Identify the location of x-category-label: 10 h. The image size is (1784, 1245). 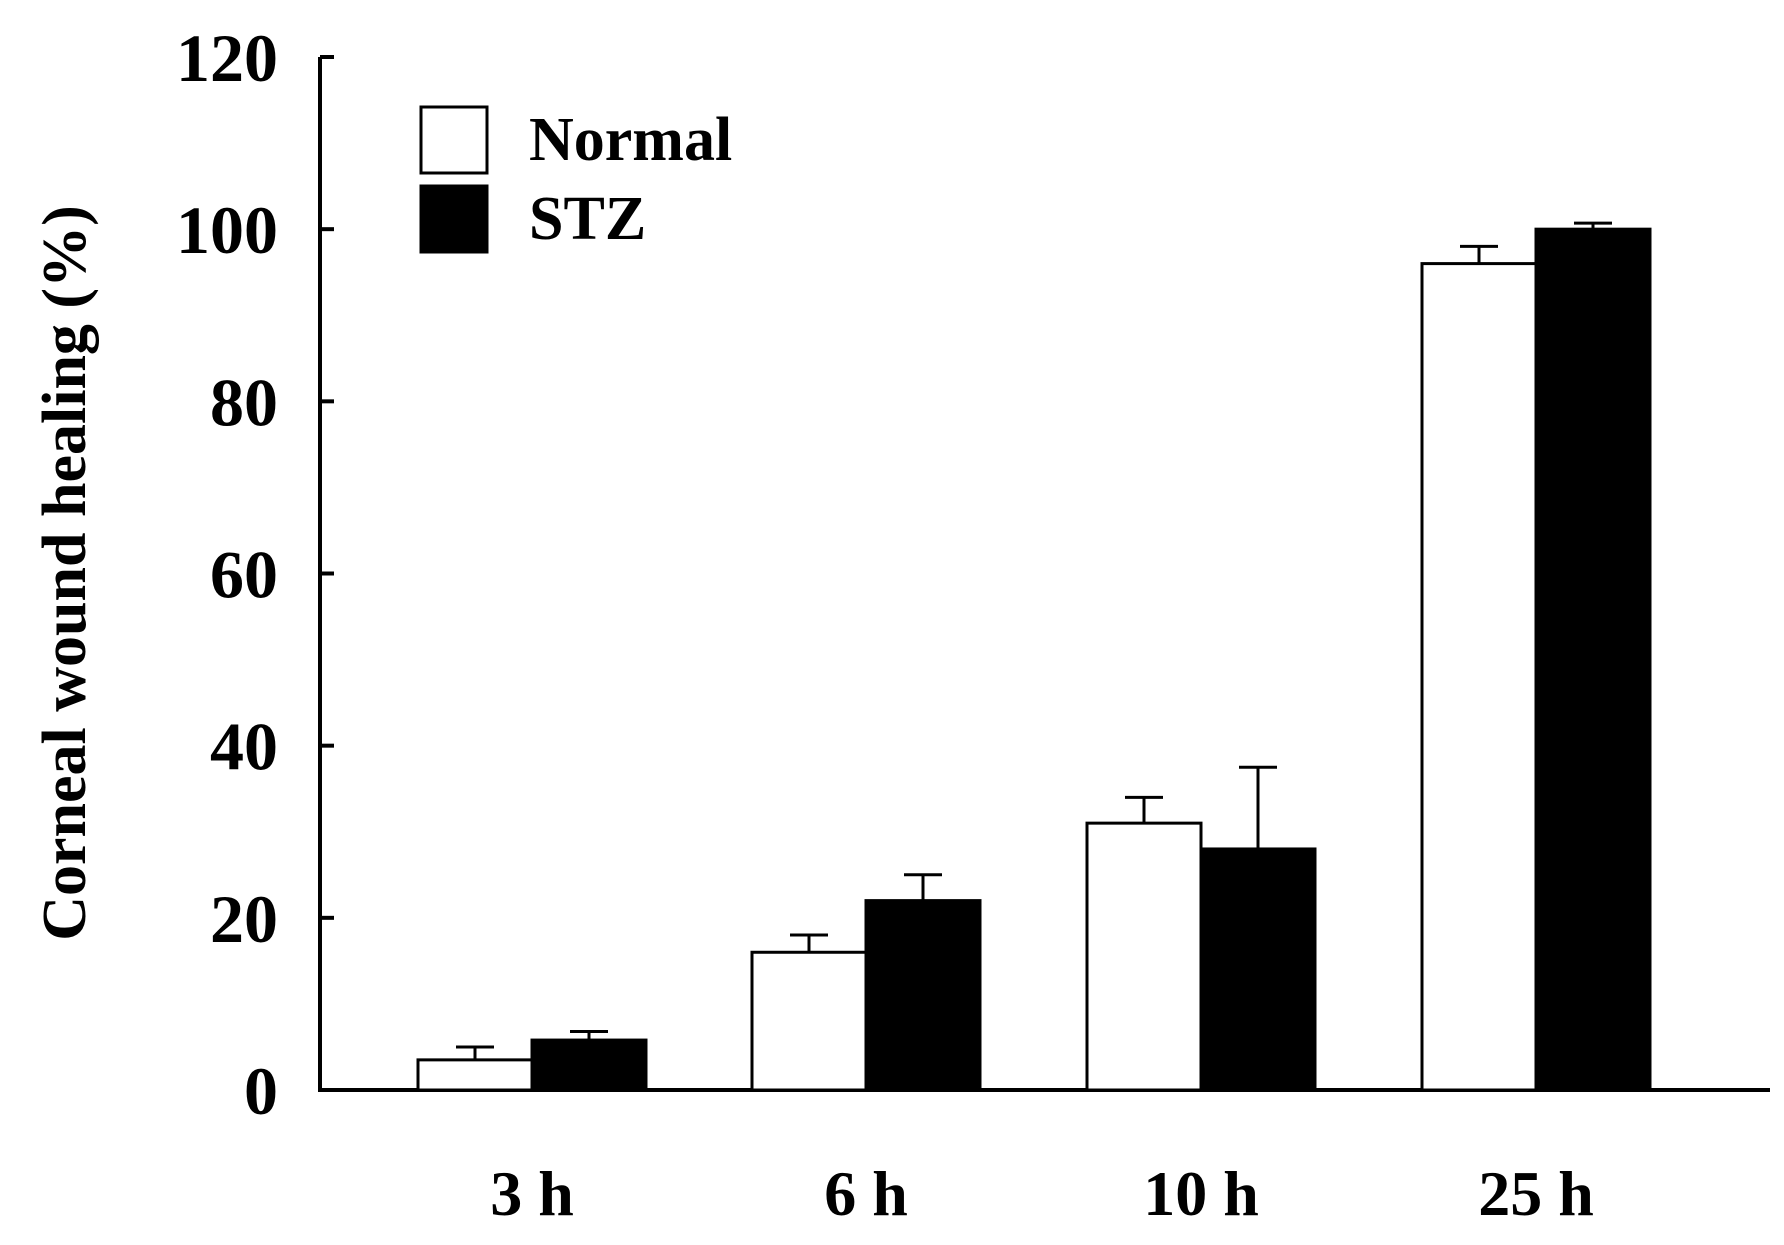
(1201, 1193).